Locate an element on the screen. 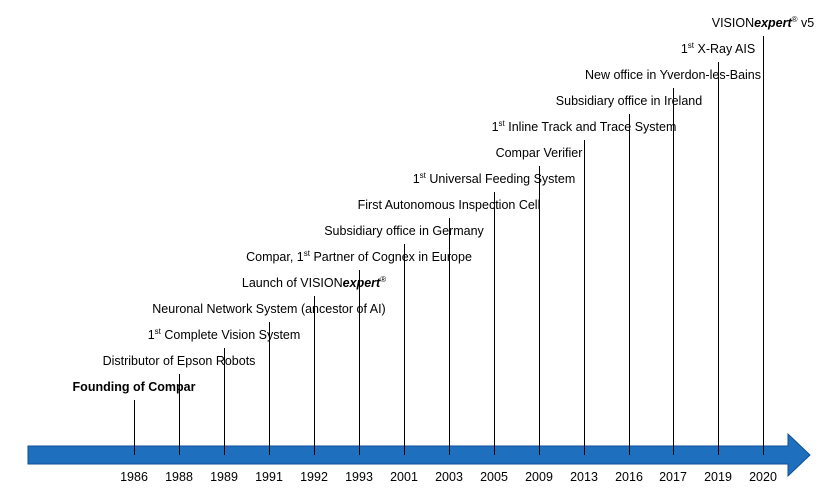 The width and height of the screenshot is (821, 500). event-text-part: New office in Yverdon-les-Bains is located at coordinates (673, 75).